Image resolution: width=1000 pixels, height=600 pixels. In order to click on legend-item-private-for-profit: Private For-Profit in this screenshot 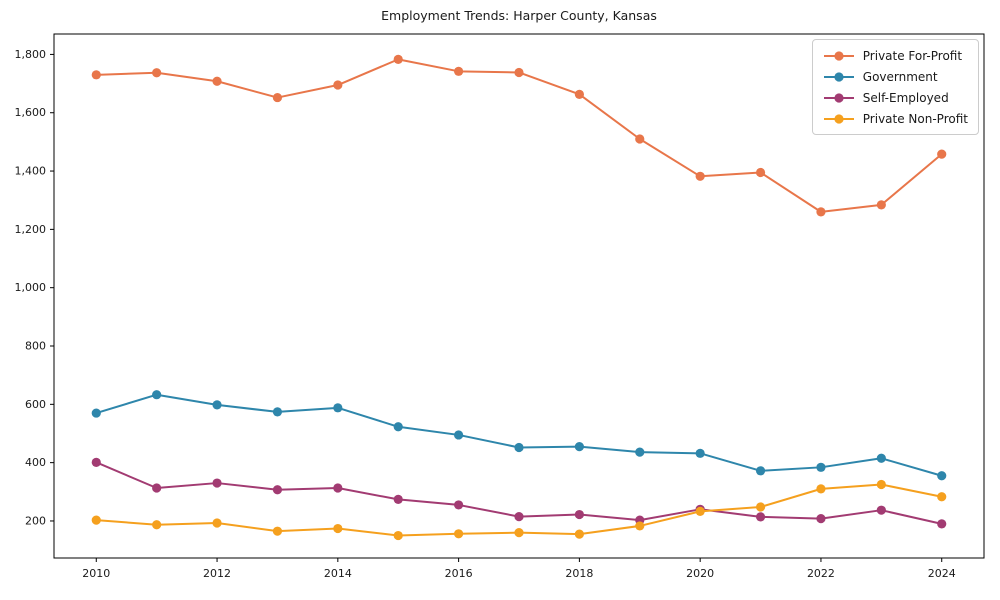, I will do `click(895, 55)`.